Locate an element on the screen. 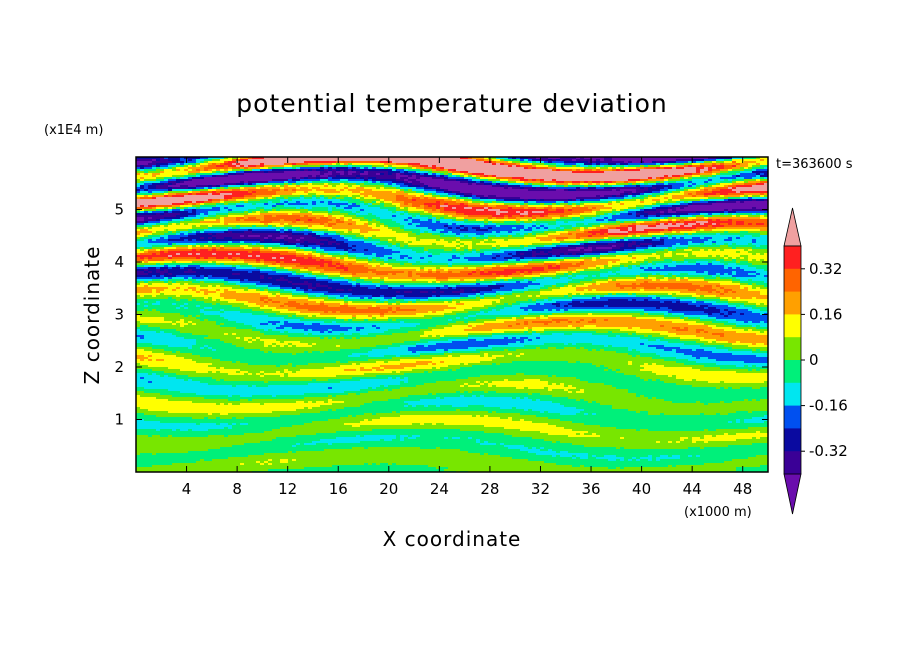 The height and width of the screenshot is (654, 904). colorbar-label: -0.16 is located at coordinates (828, 406).